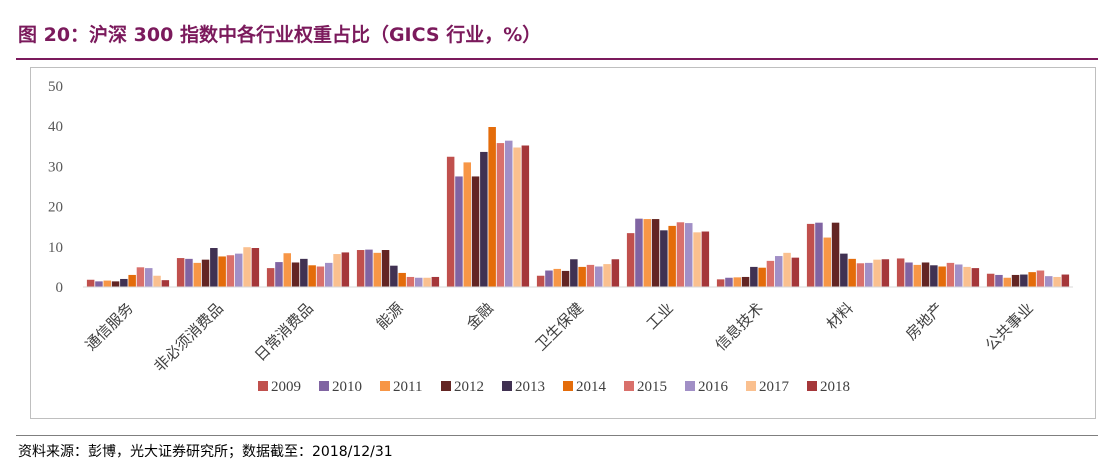  Describe the element at coordinates (530, 387) in the screenshot. I see `legend-label: 2013` at that location.